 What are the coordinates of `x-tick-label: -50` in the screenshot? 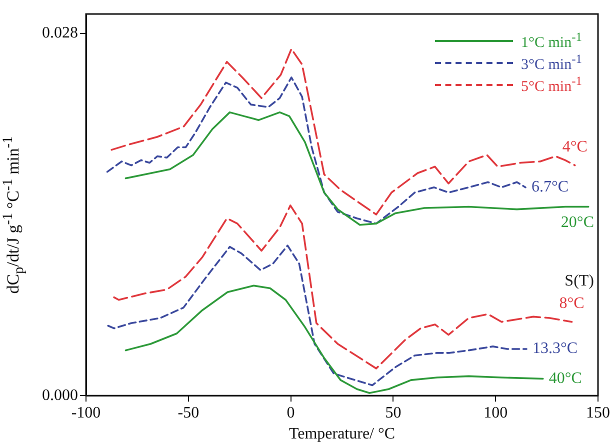 It's located at (189, 413).